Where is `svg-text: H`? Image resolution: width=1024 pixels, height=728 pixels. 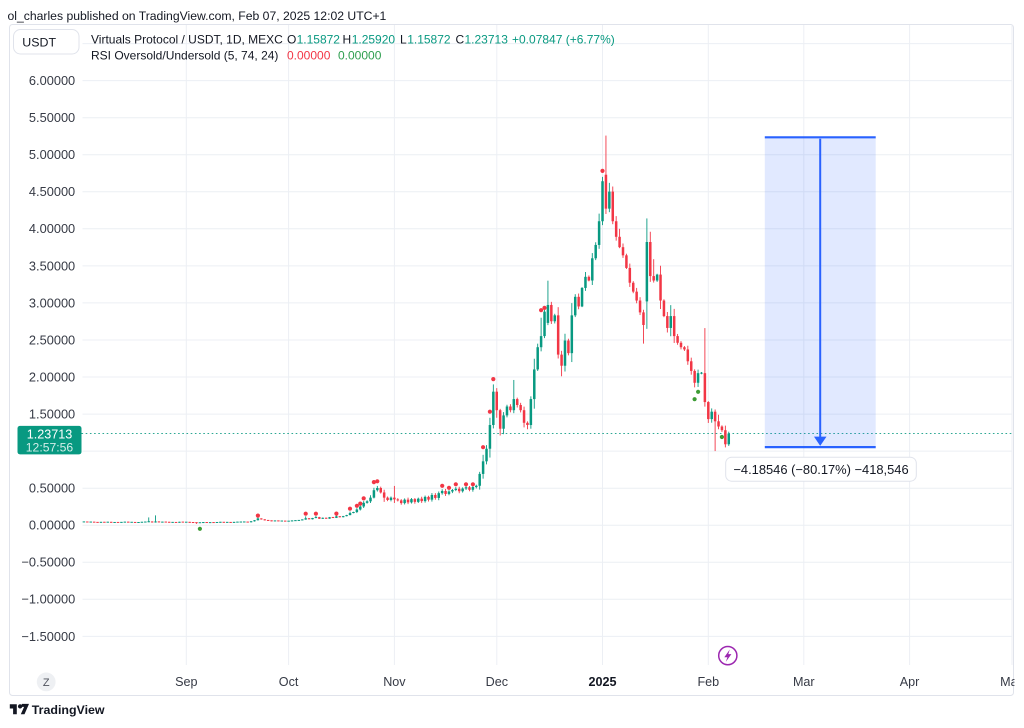 svg-text: H is located at coordinates (347, 39).